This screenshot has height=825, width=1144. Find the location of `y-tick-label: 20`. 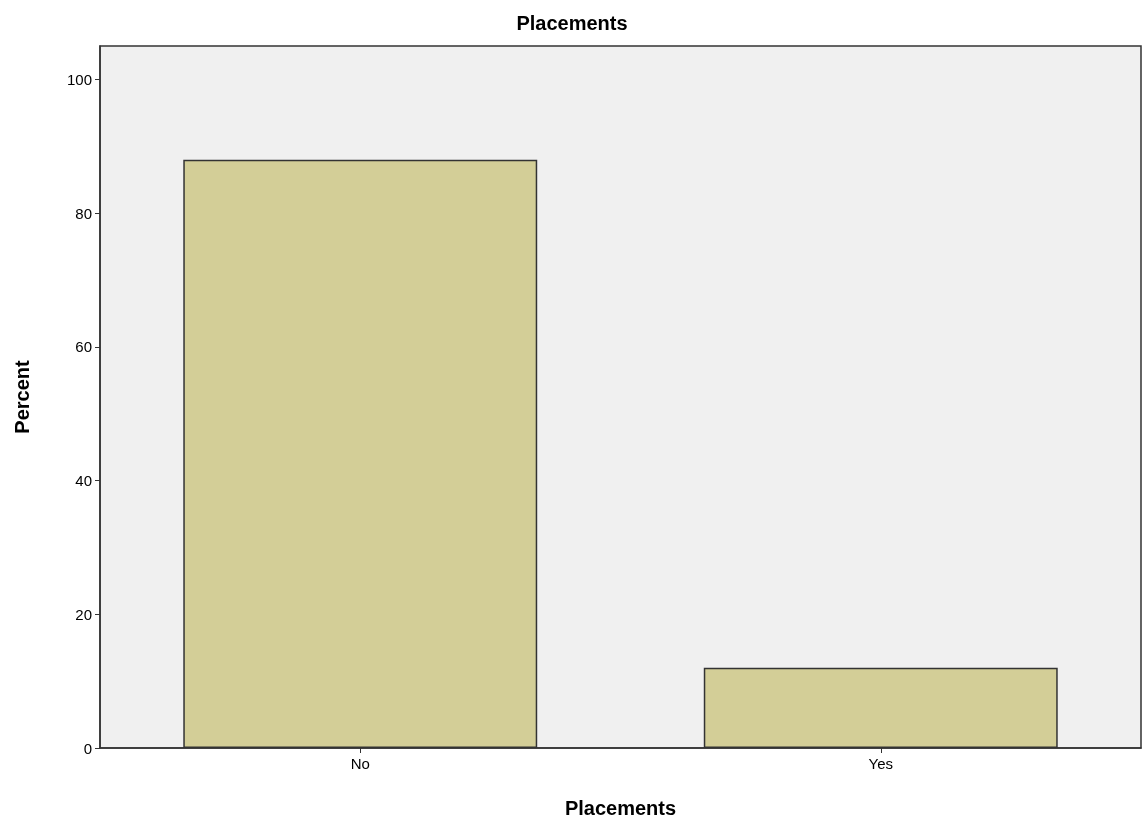

y-tick-label: 20 is located at coordinates (83, 614).